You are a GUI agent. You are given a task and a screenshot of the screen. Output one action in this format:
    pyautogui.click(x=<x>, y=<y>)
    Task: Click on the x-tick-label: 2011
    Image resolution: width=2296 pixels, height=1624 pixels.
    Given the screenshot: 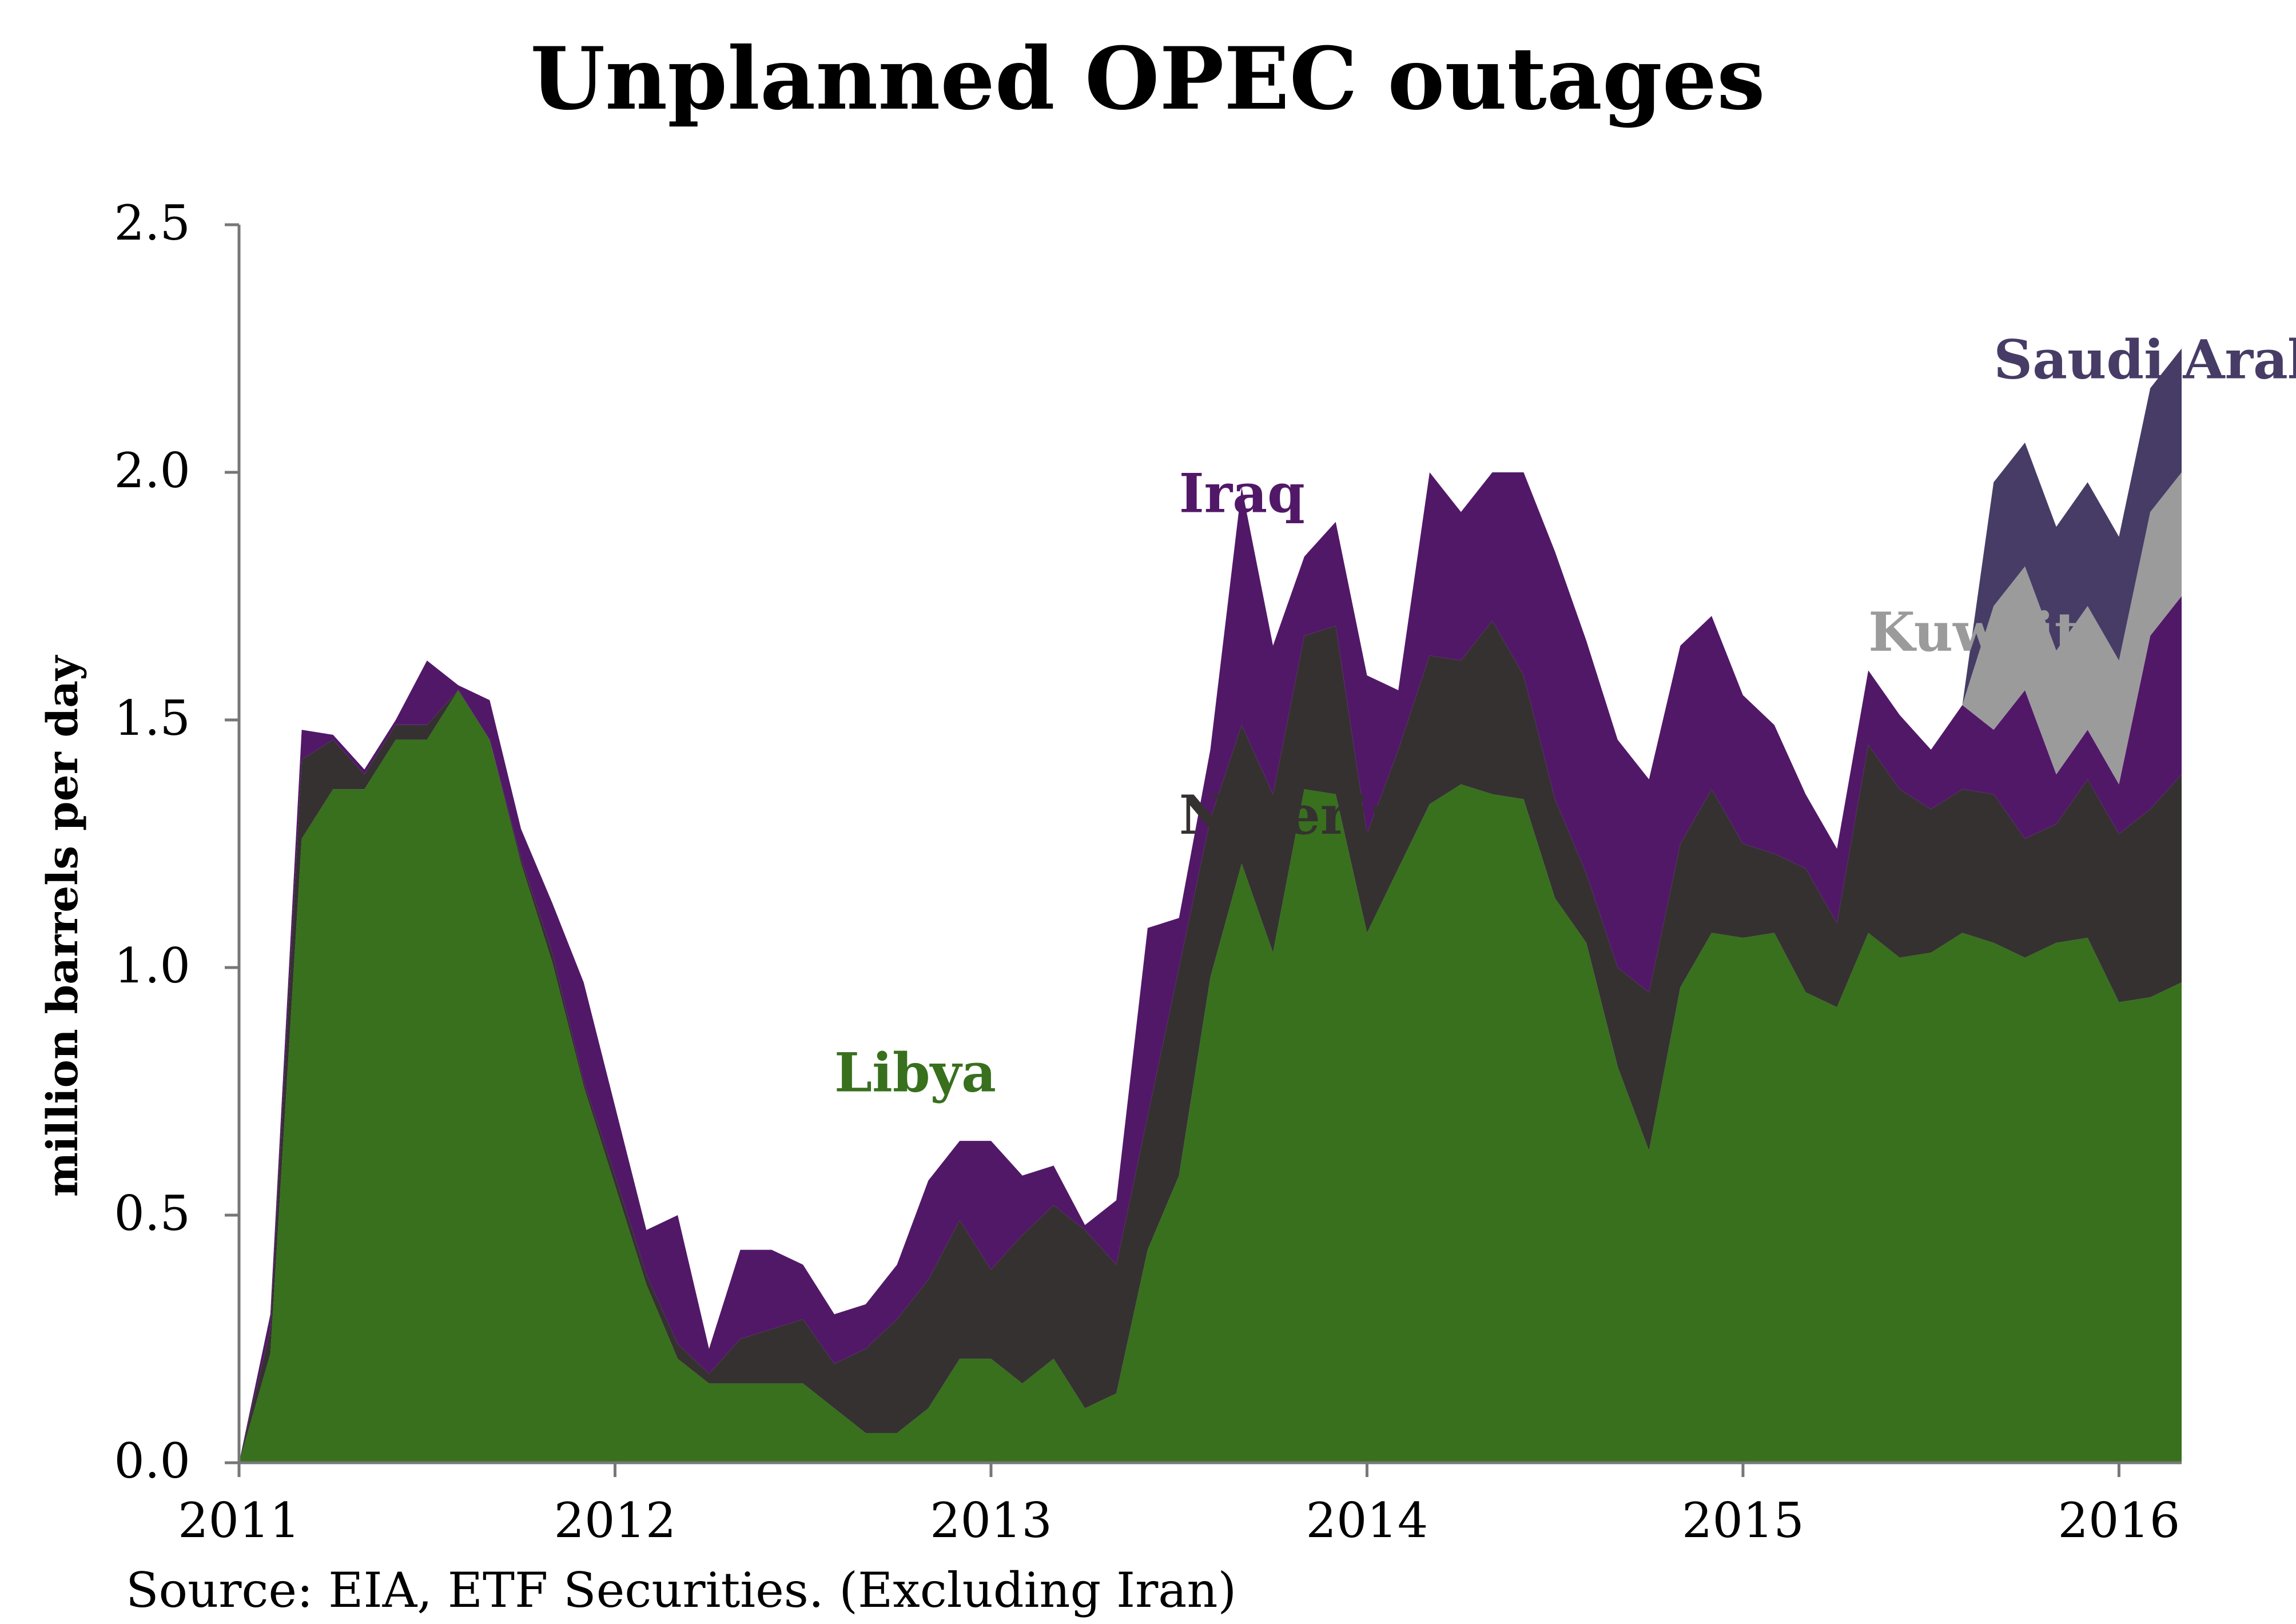 What is the action you would take?
    pyautogui.click(x=239, y=1520)
    